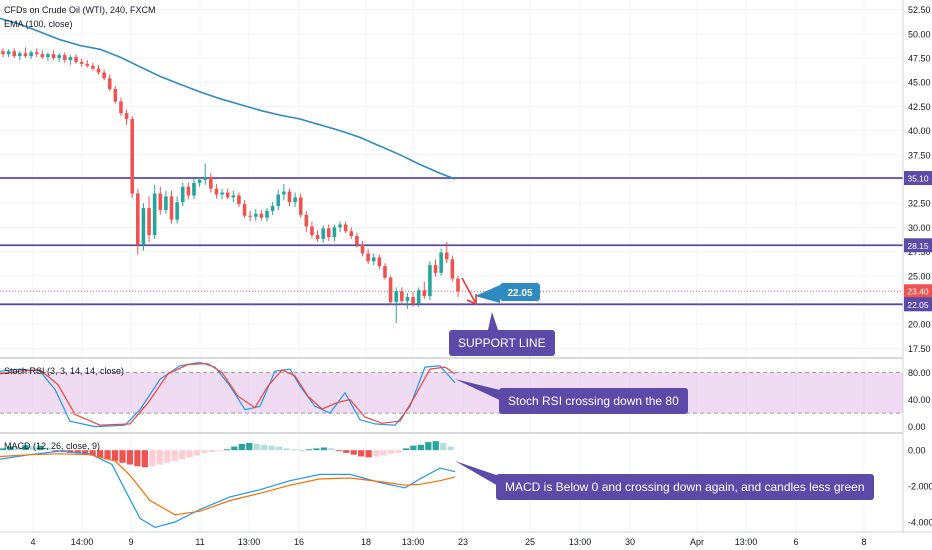 The image size is (932, 550). What do you see at coordinates (919, 59) in the screenshot?
I see `price-tick-label: 47.50` at bounding box center [919, 59].